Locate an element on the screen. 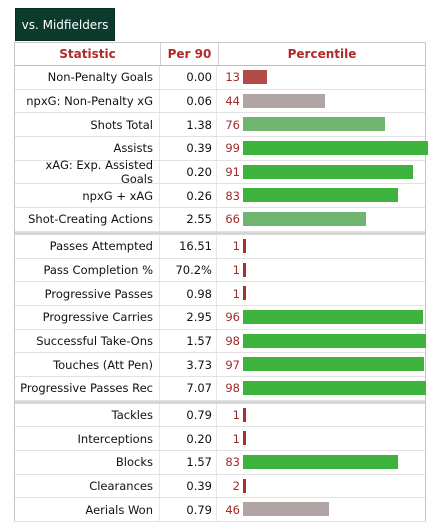 This screenshot has height=522, width=435. percentile-cell: 76 is located at coordinates (321, 124).